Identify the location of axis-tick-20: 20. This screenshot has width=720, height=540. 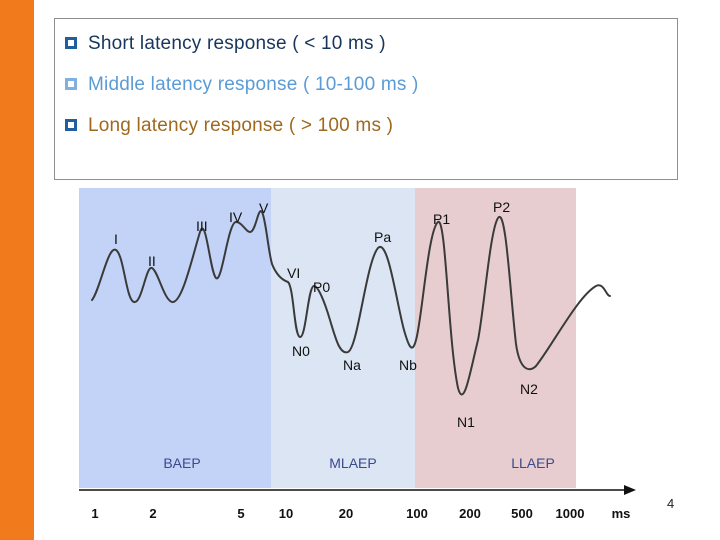
(346, 513).